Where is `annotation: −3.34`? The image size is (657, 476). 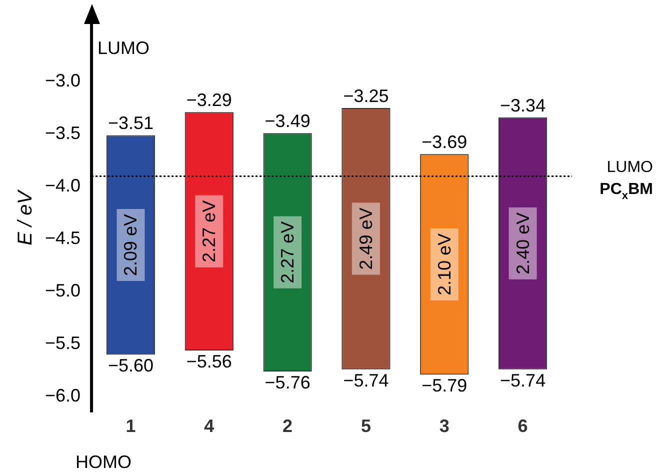
annotation: −3.34 is located at coordinates (523, 105).